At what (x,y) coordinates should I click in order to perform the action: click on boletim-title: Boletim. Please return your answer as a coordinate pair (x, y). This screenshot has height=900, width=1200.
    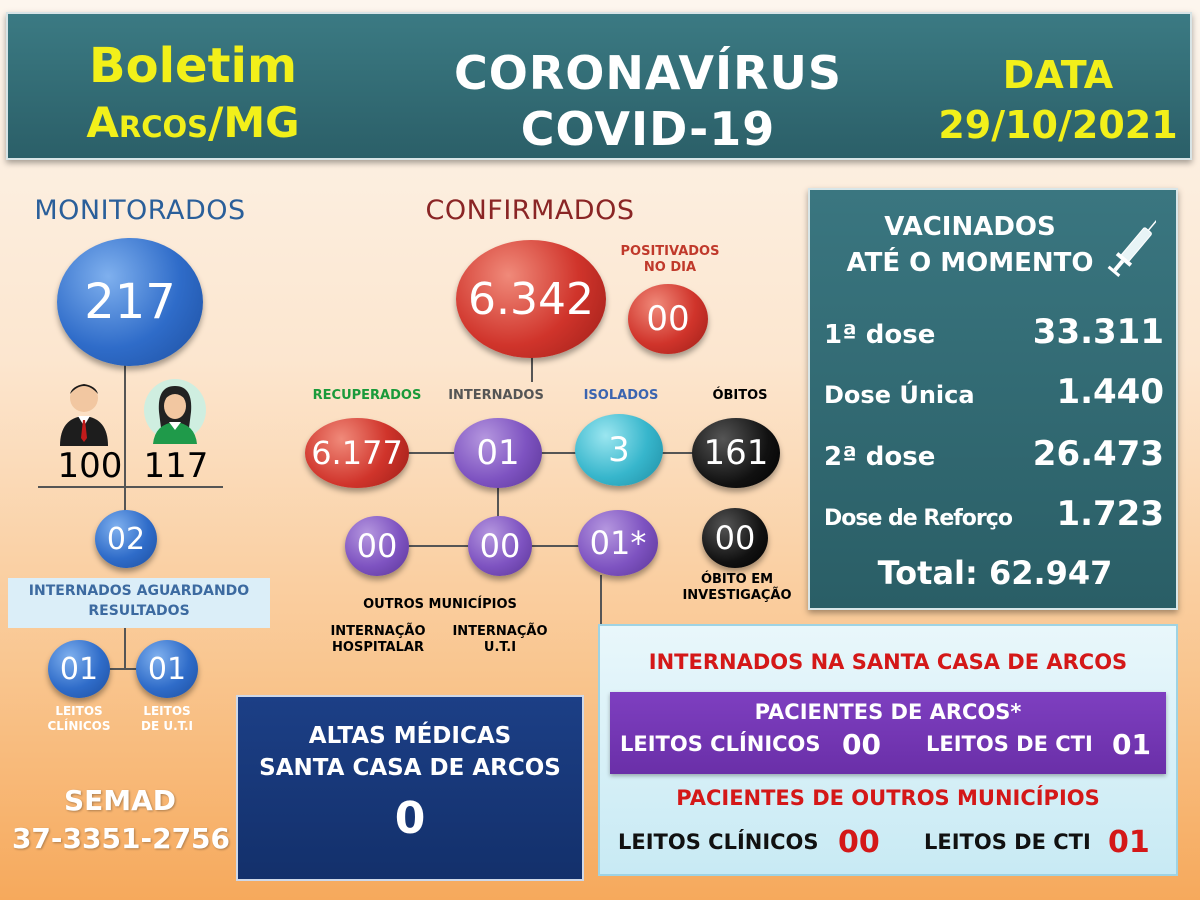
    Looking at the image, I should click on (193, 66).